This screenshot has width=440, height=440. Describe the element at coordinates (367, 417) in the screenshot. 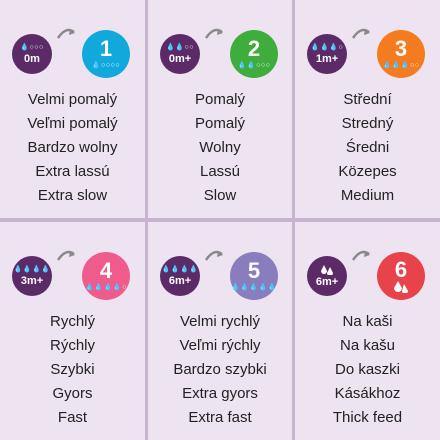

I see `label-en: Thick feed` at that location.